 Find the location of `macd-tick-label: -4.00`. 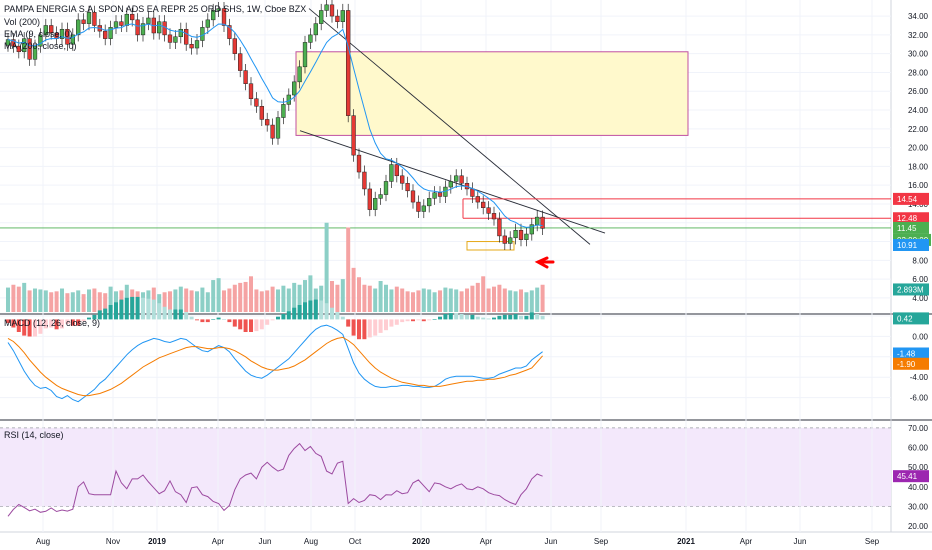

macd-tick-label: -4.00 is located at coordinates (919, 377).